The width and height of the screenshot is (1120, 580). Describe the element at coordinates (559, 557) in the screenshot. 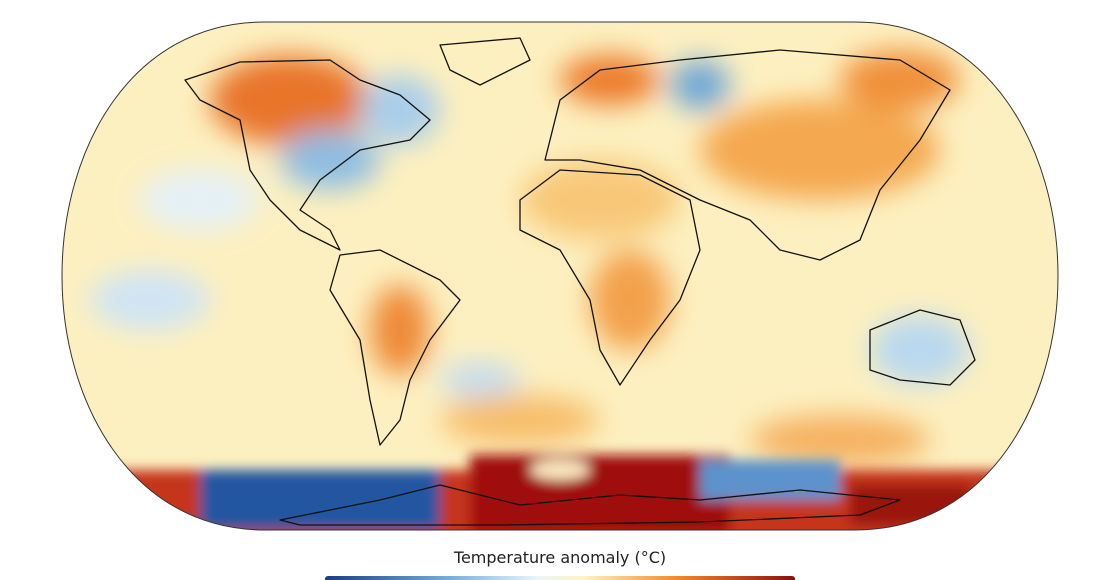

I see `legend-title: Temperature anomaly (°C)` at that location.